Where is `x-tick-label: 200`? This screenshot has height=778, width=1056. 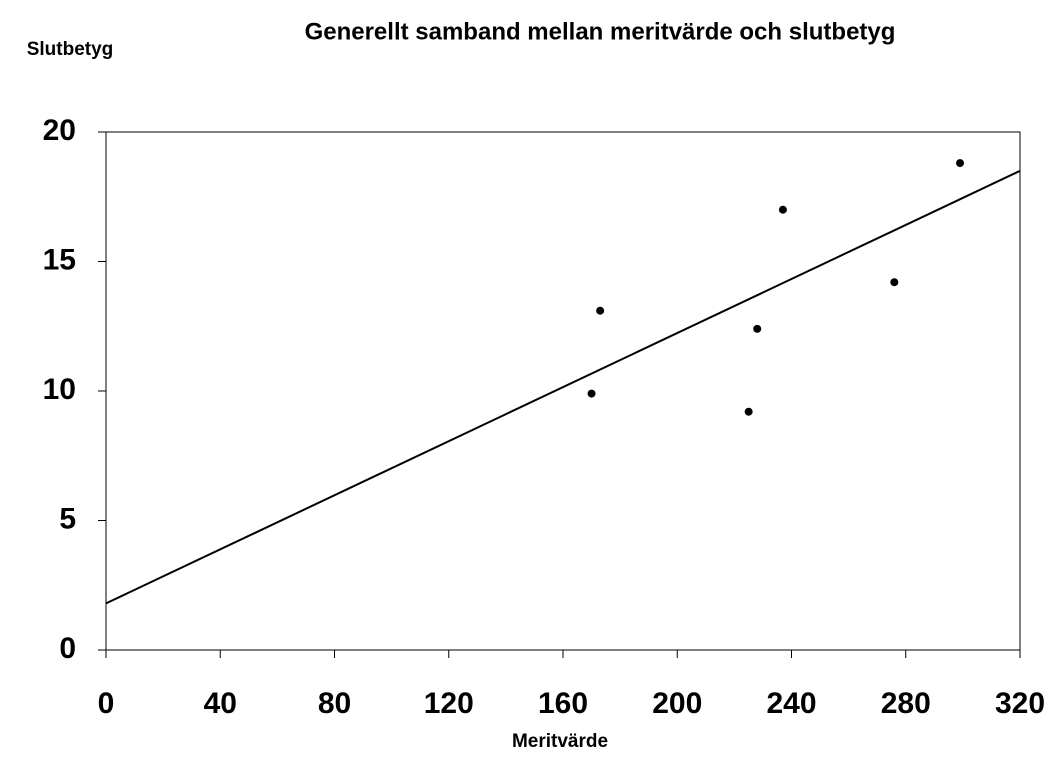
x-tick-label: 200 is located at coordinates (677, 703).